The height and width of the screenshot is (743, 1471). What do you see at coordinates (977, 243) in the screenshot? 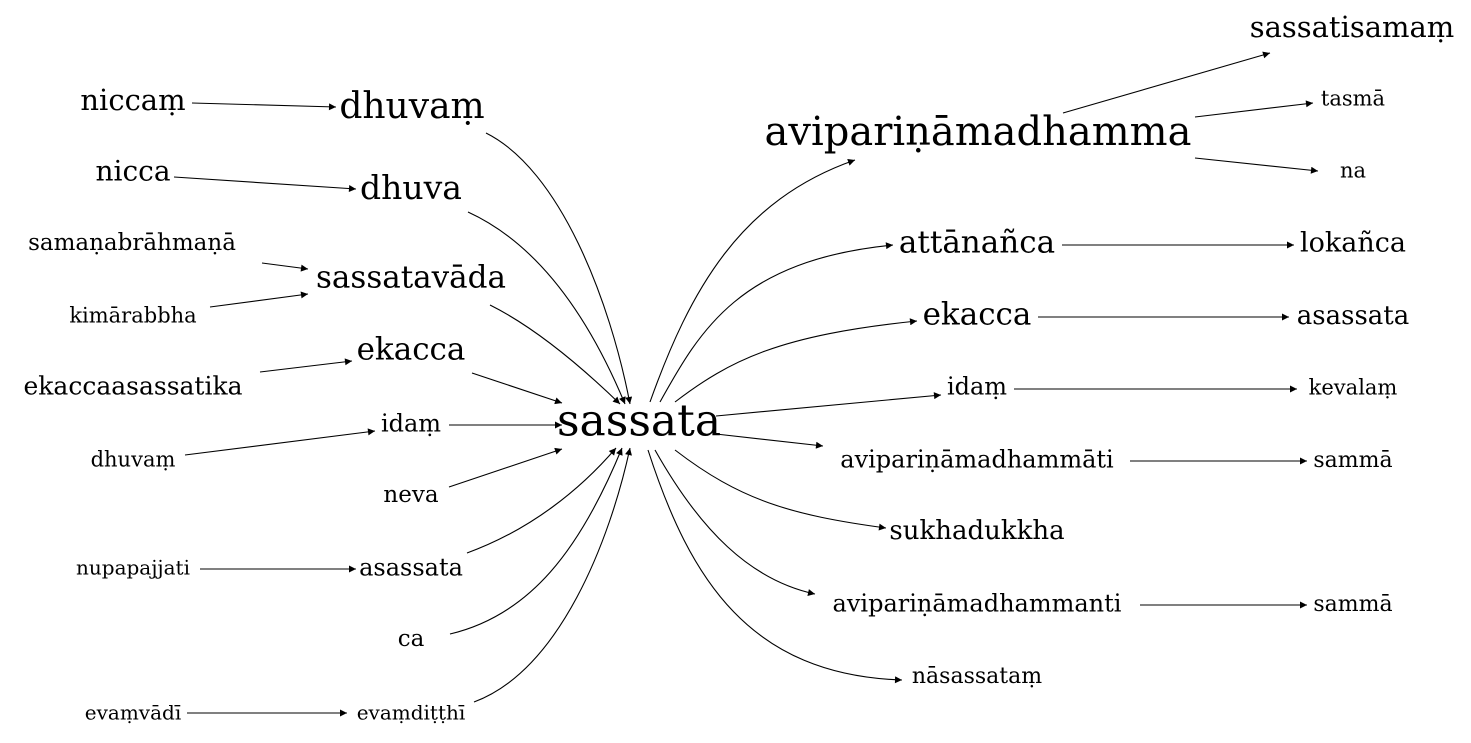
I see `node-attananca: attānañca` at bounding box center [977, 243].